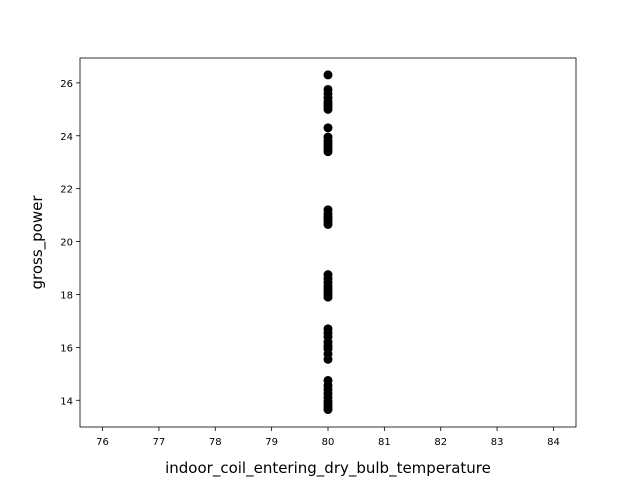 This screenshot has width=640, height=480. I want to click on y-tick-label: 22, so click(66, 190).